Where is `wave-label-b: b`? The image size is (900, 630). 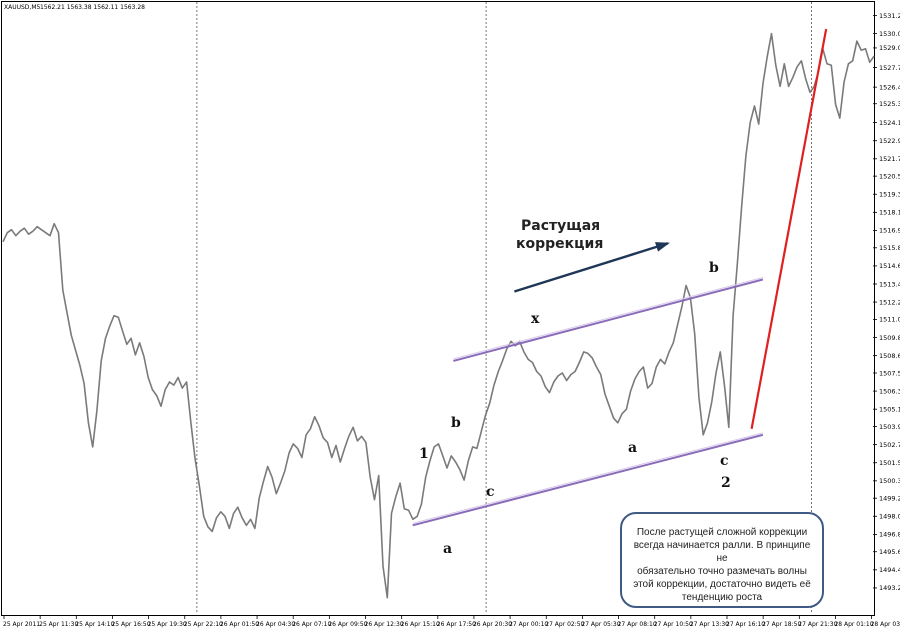 wave-label-b: b is located at coordinates (456, 423).